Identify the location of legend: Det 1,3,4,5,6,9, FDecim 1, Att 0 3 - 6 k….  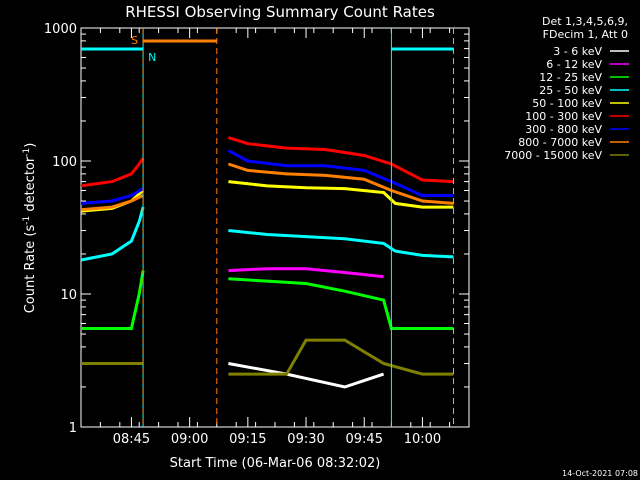
(566, 88).